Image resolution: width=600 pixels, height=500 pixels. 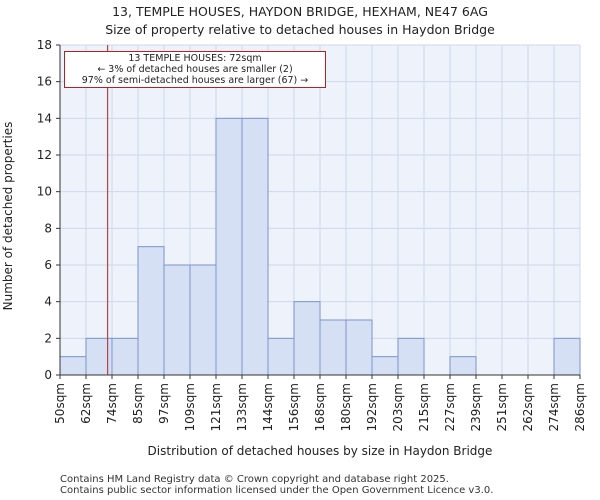 I want to click on x-tick-label: 97sqm, so click(x=164, y=403).